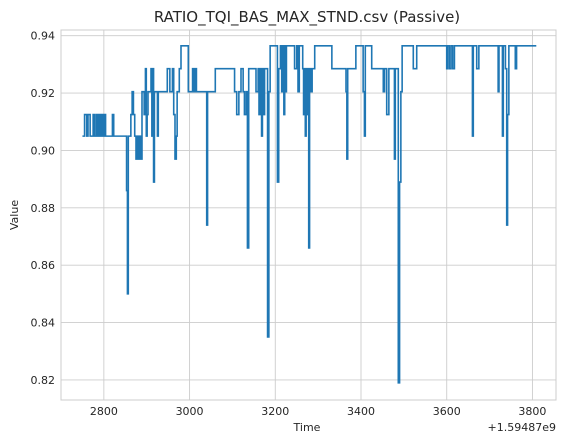 The image size is (565, 444). I want to click on y-tick-label: 0.92, so click(43, 93).